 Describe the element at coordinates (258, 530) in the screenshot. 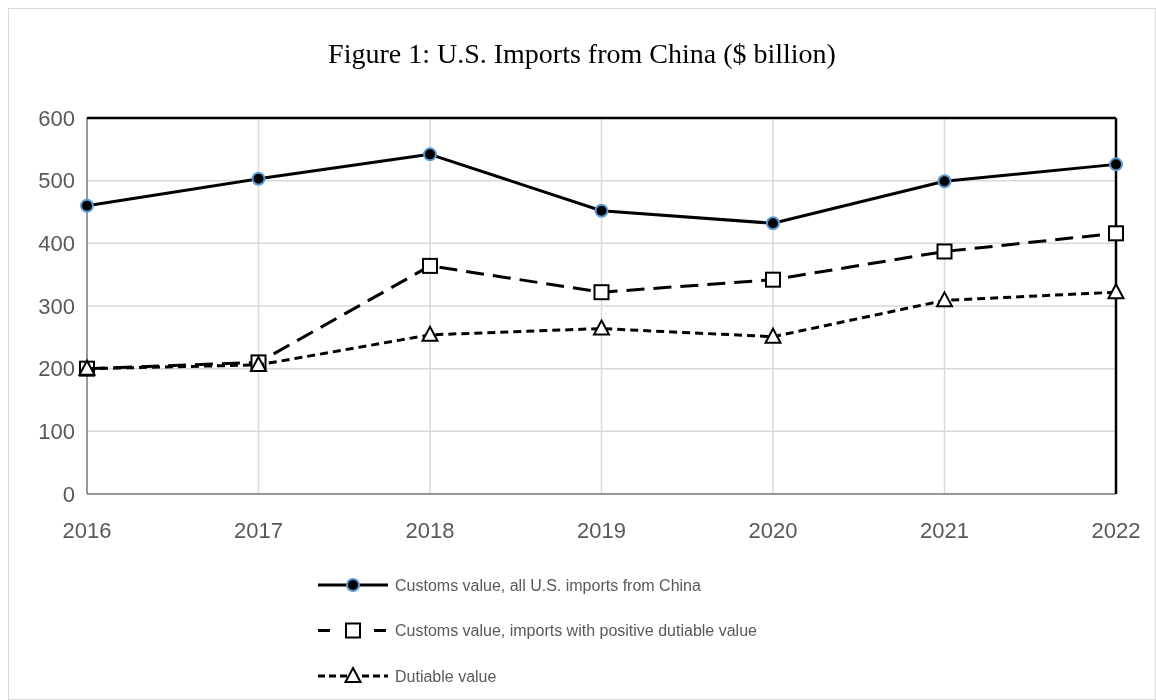

I see `x-tick-label: 2017` at that location.